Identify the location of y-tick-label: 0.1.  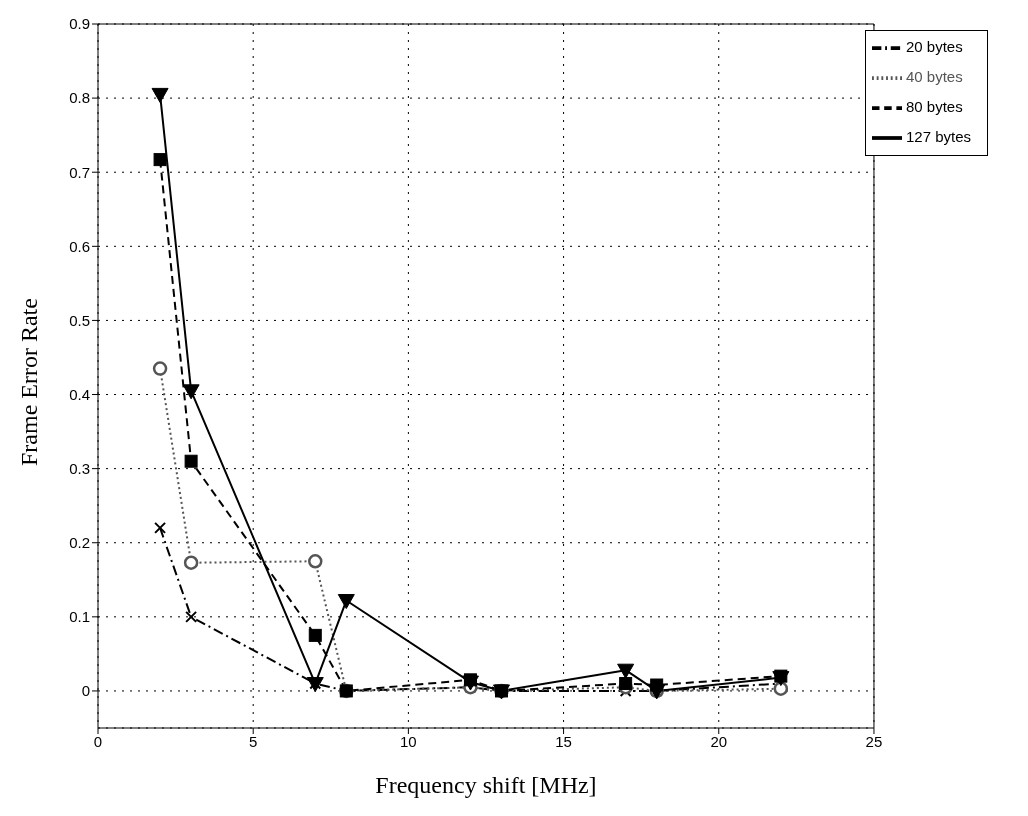
(79, 617).